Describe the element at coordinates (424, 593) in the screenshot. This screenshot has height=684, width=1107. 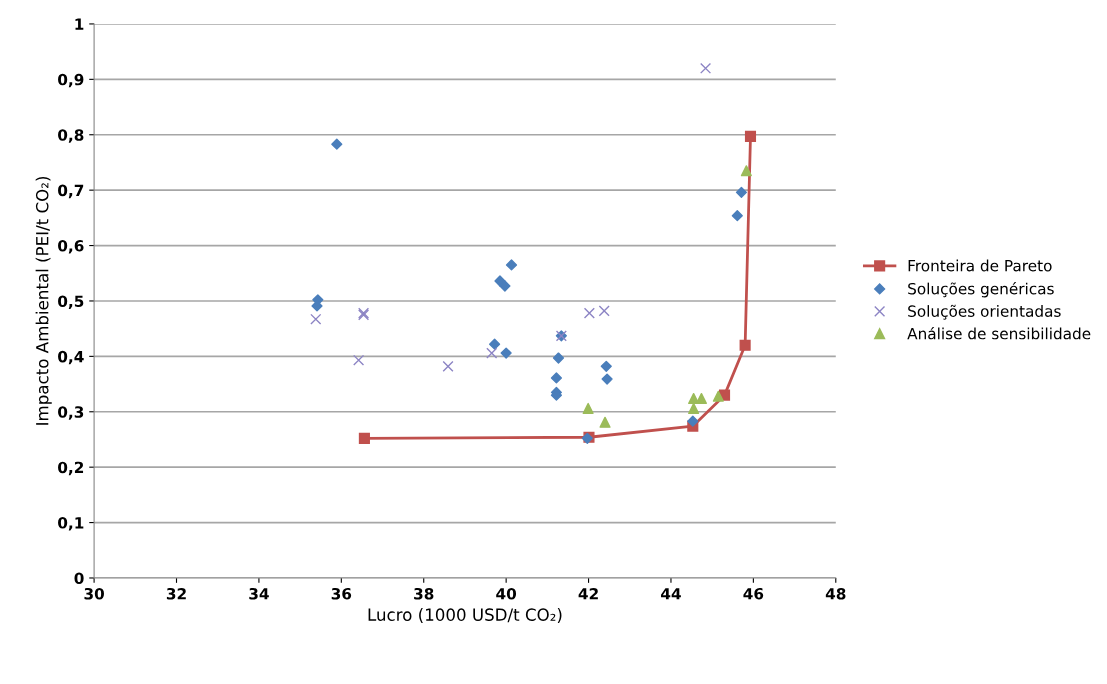
I see `x-tick-label: 38` at that location.